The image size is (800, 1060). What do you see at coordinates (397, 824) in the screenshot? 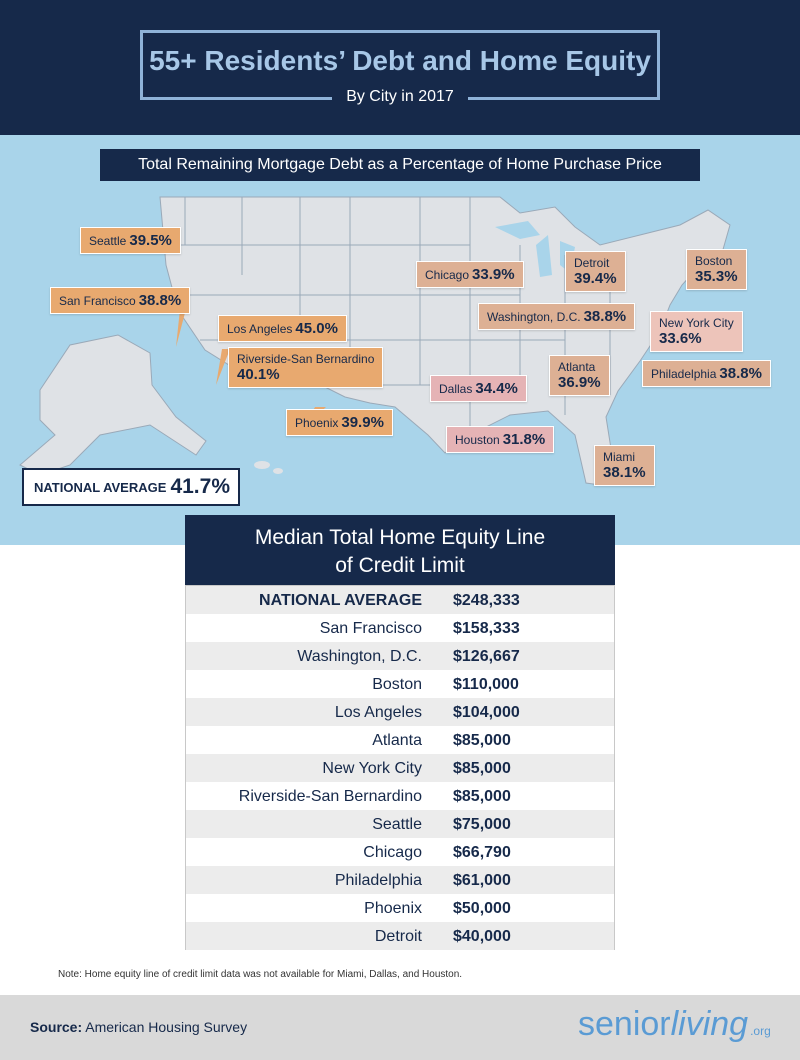
I see `row-city: Seattle` at bounding box center [397, 824].